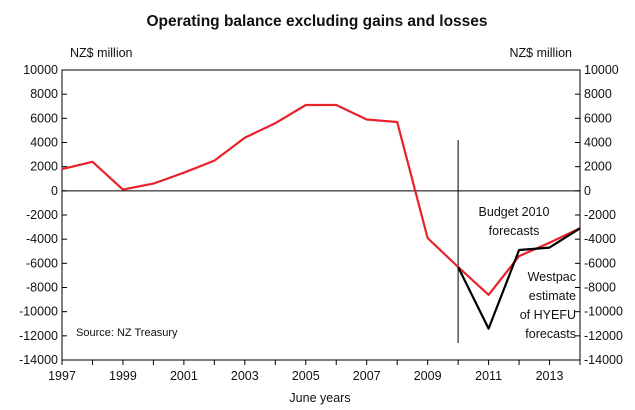 The width and height of the screenshot is (635, 410). I want to click on y-tick-label-left: 6000, so click(44, 118).